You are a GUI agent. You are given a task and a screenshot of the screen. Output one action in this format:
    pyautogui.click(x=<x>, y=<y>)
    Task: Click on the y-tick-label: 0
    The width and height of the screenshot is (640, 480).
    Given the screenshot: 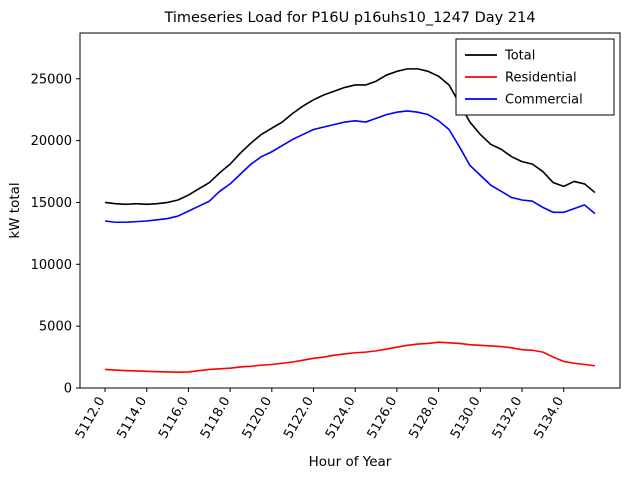 What is the action you would take?
    pyautogui.click(x=68, y=389)
    